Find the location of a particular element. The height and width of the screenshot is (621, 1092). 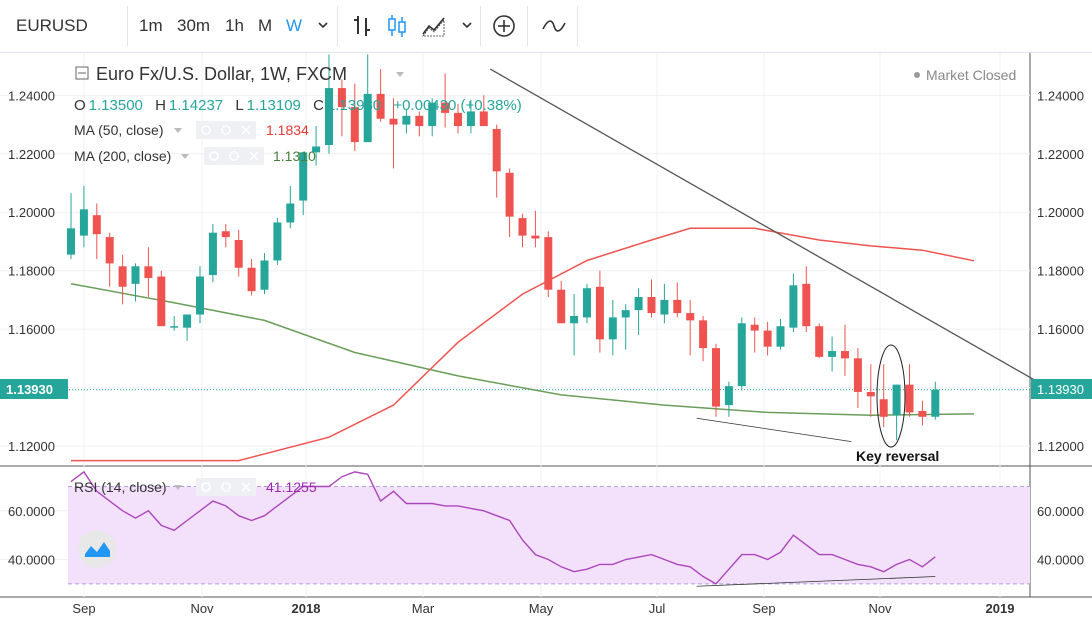

last-price-tag is located at coordinates (1061, 389).